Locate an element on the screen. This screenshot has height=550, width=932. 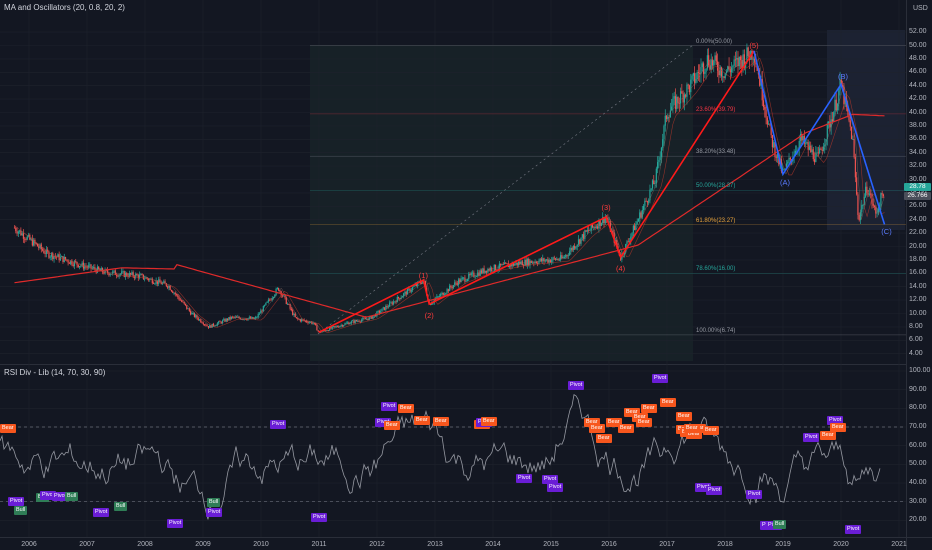
rsi-marker-pivot: Pivot is located at coordinates (389, 406).